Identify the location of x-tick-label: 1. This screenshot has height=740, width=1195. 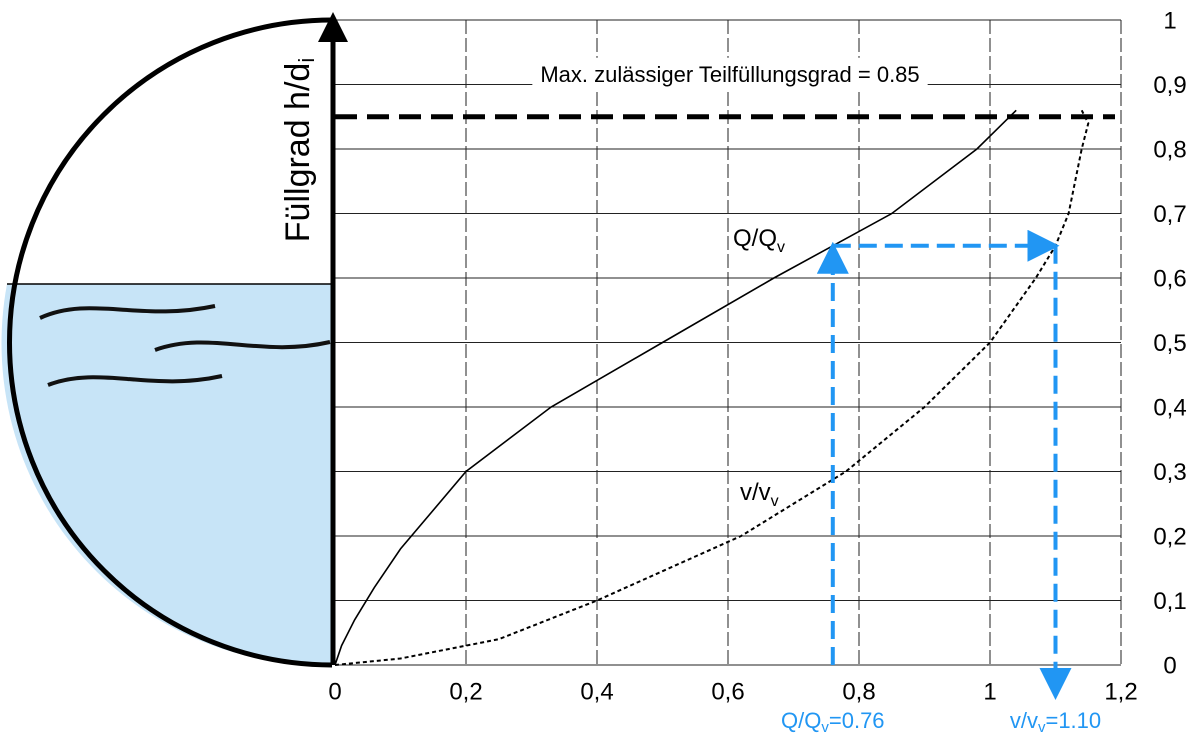
(989, 691).